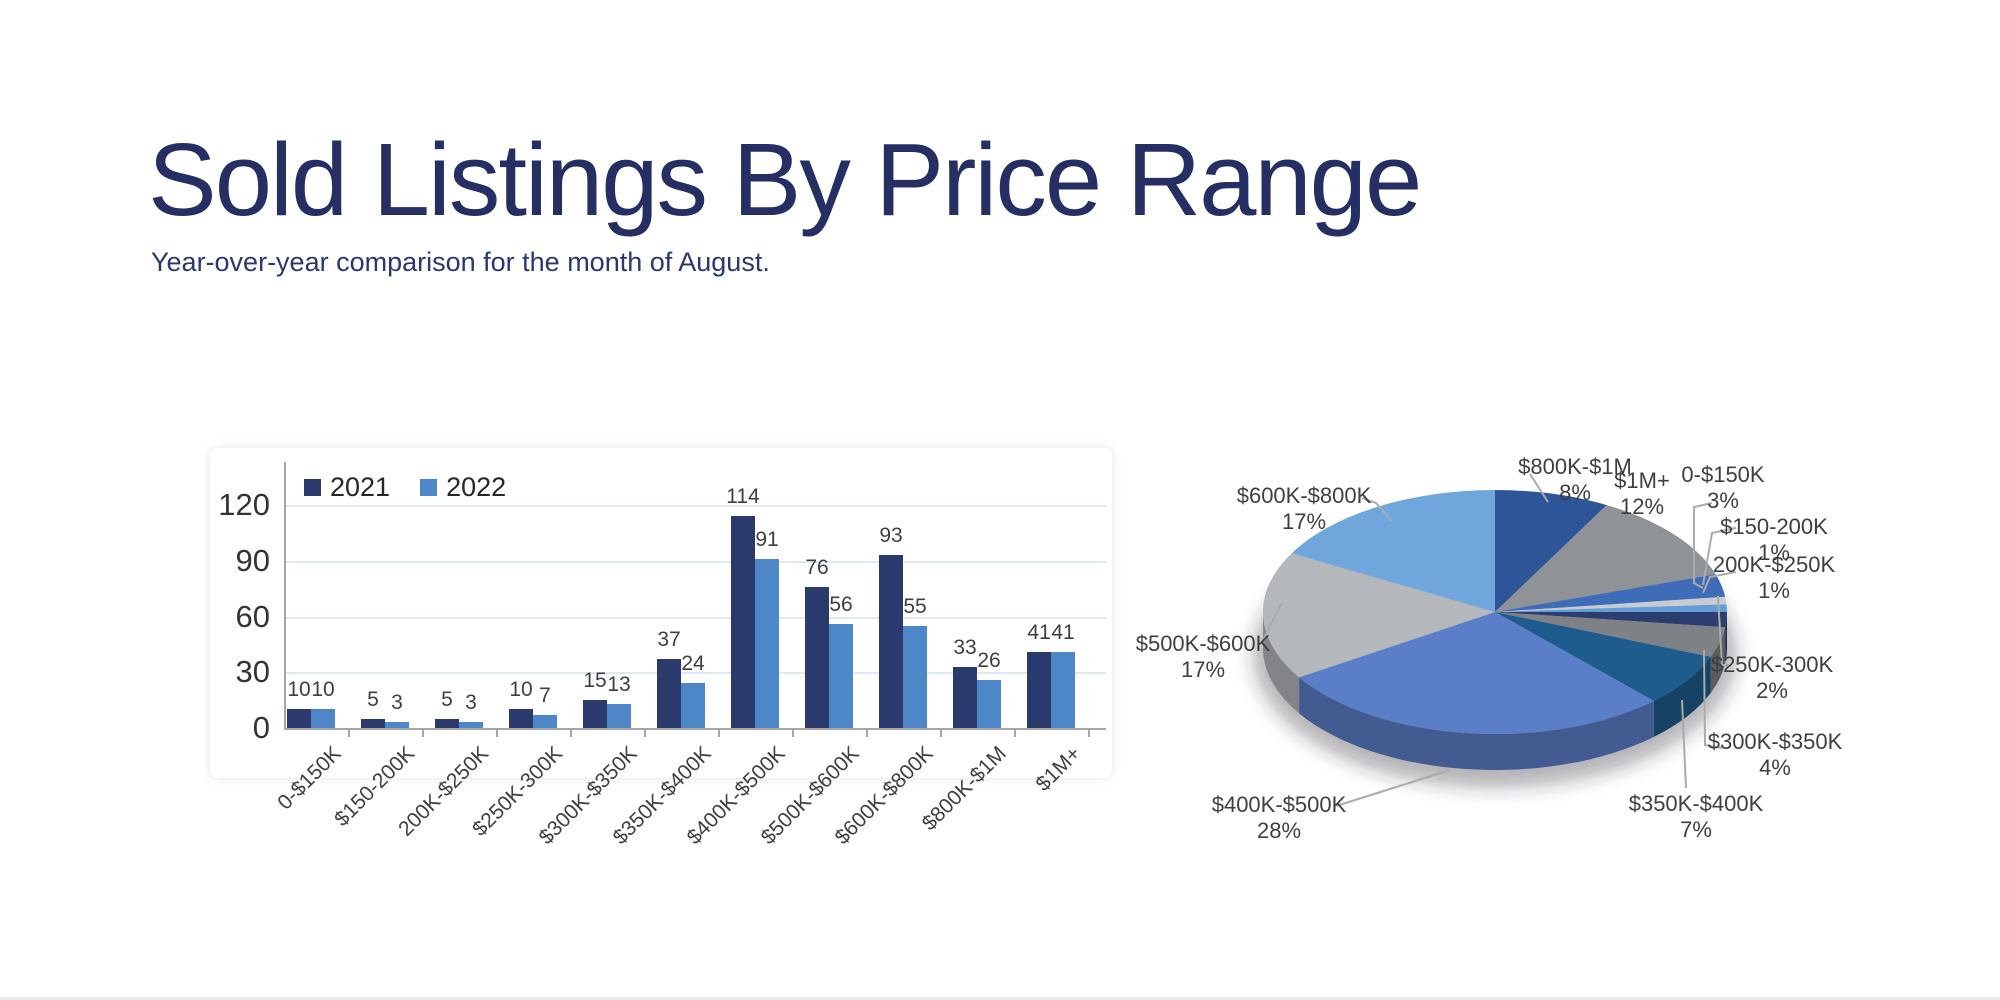 The width and height of the screenshot is (2000, 1000). Describe the element at coordinates (1000, 998) in the screenshot. I see `slide-bottom-edge` at that location.